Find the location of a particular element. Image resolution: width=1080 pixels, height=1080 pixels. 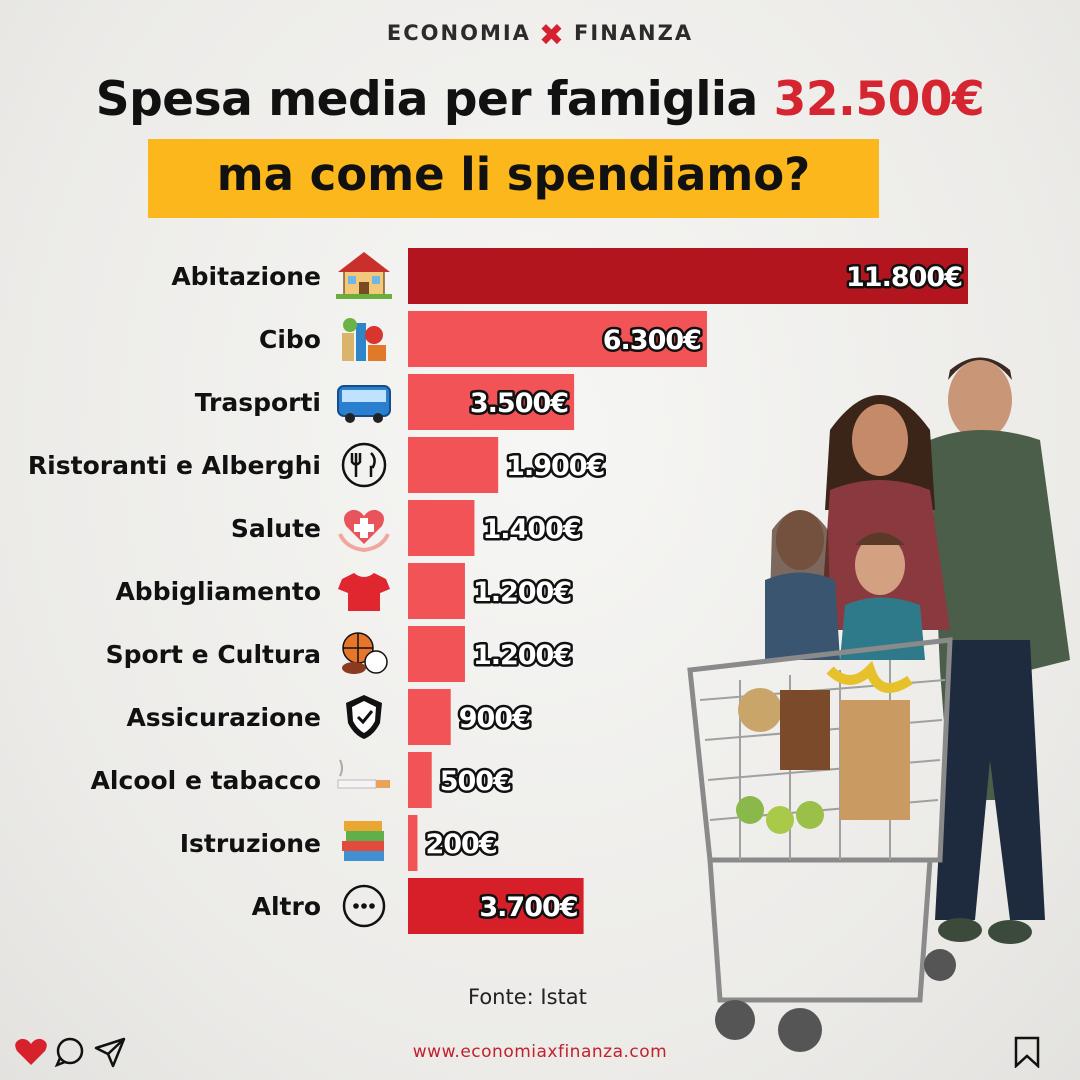

value-label: 1.400€ is located at coordinates (531, 529).